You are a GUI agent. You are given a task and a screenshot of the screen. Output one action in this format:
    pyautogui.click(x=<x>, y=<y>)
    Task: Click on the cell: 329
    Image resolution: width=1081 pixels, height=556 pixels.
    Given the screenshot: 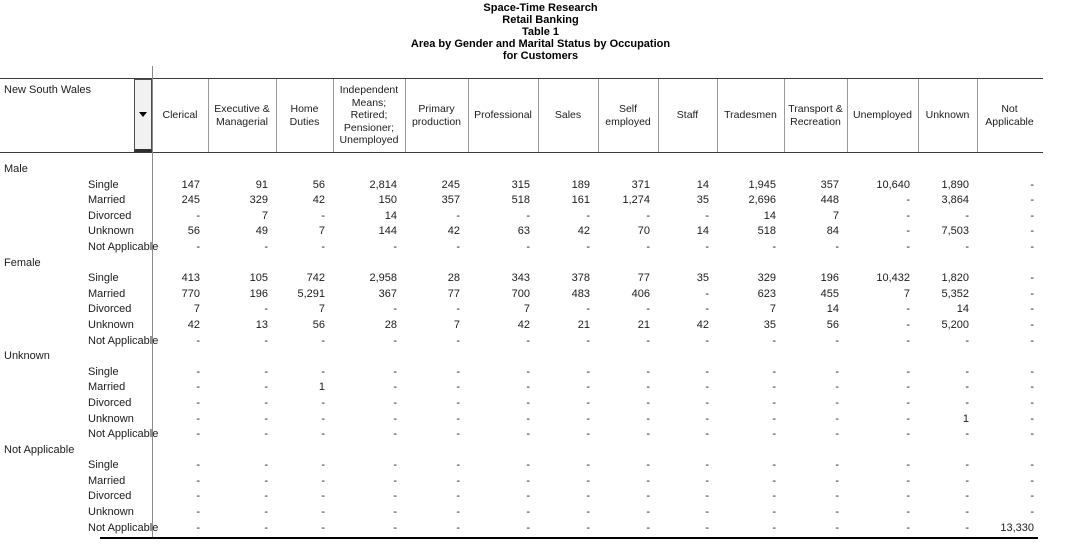 What is the action you would take?
    pyautogui.click(x=766, y=278)
    